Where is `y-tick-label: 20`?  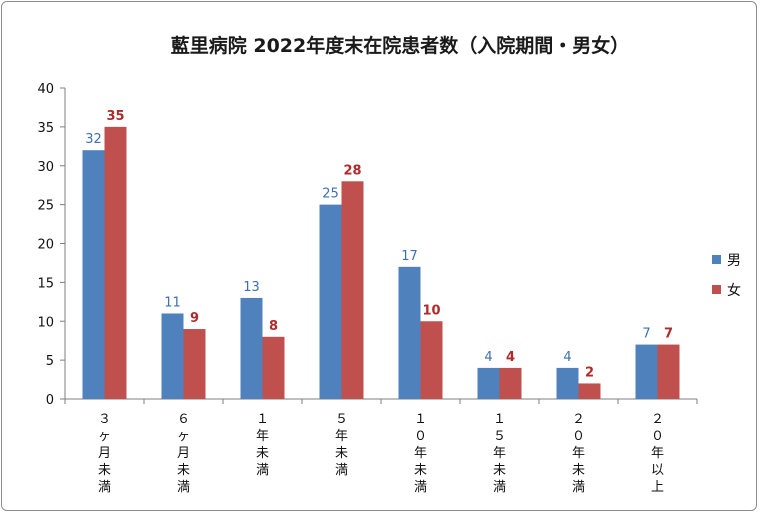 y-tick-label: 20 is located at coordinates (45, 245).